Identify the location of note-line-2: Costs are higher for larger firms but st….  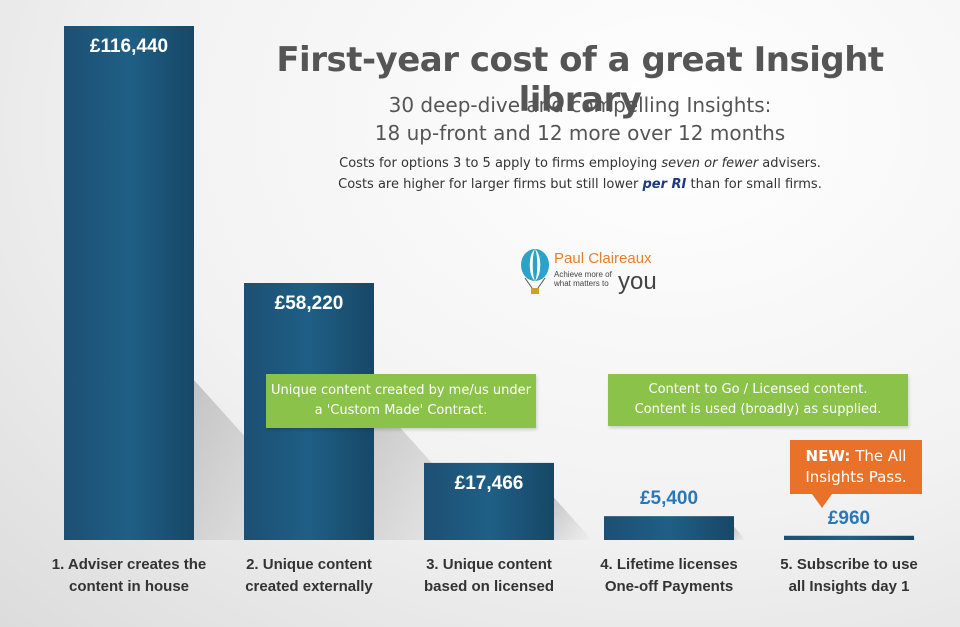
(580, 184).